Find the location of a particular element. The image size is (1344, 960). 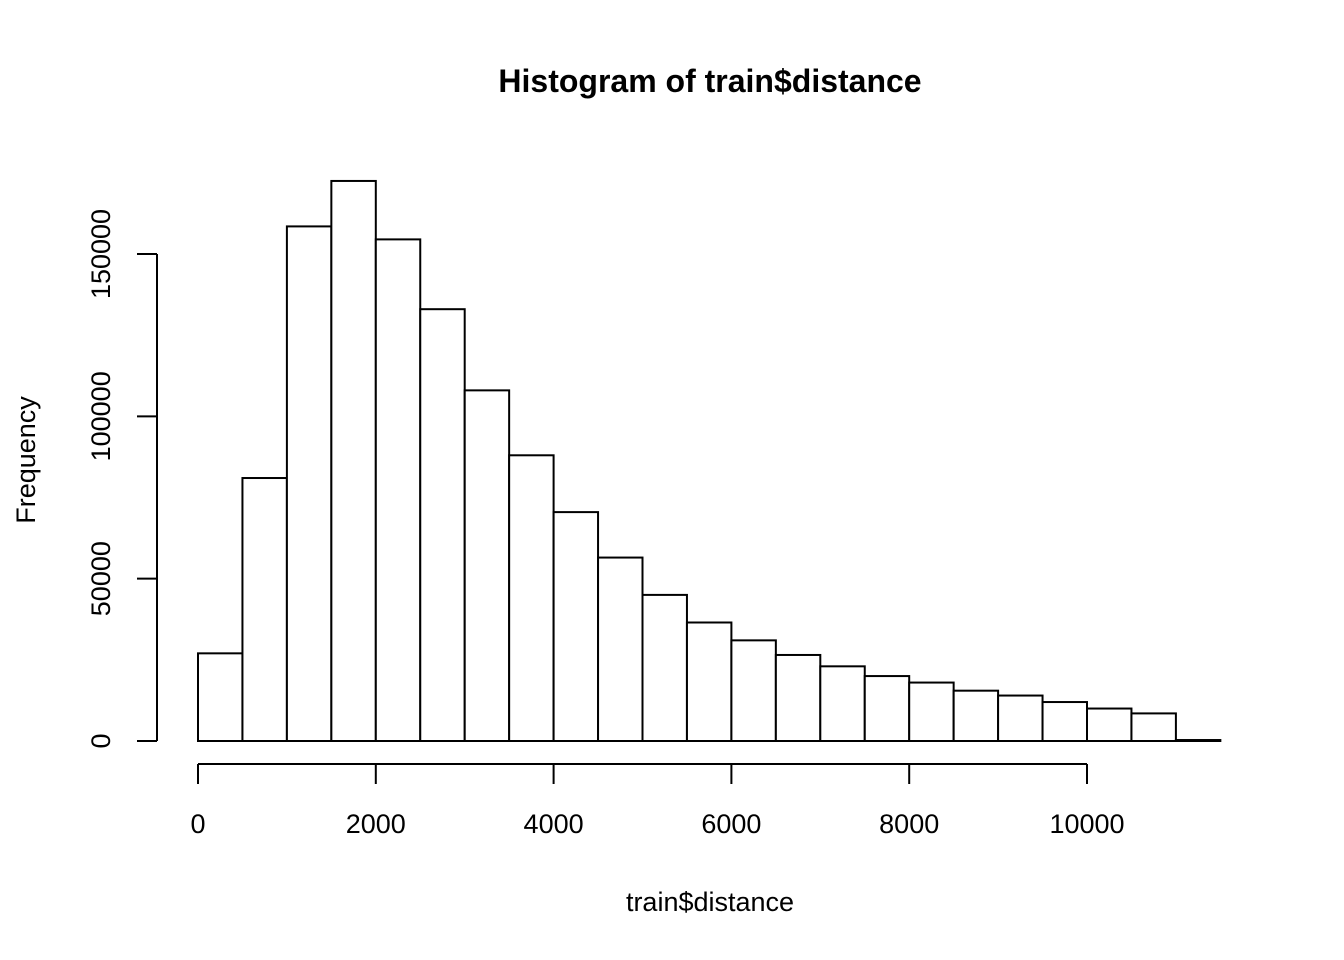

y-tick-label-0: 0 is located at coordinates (101, 740).